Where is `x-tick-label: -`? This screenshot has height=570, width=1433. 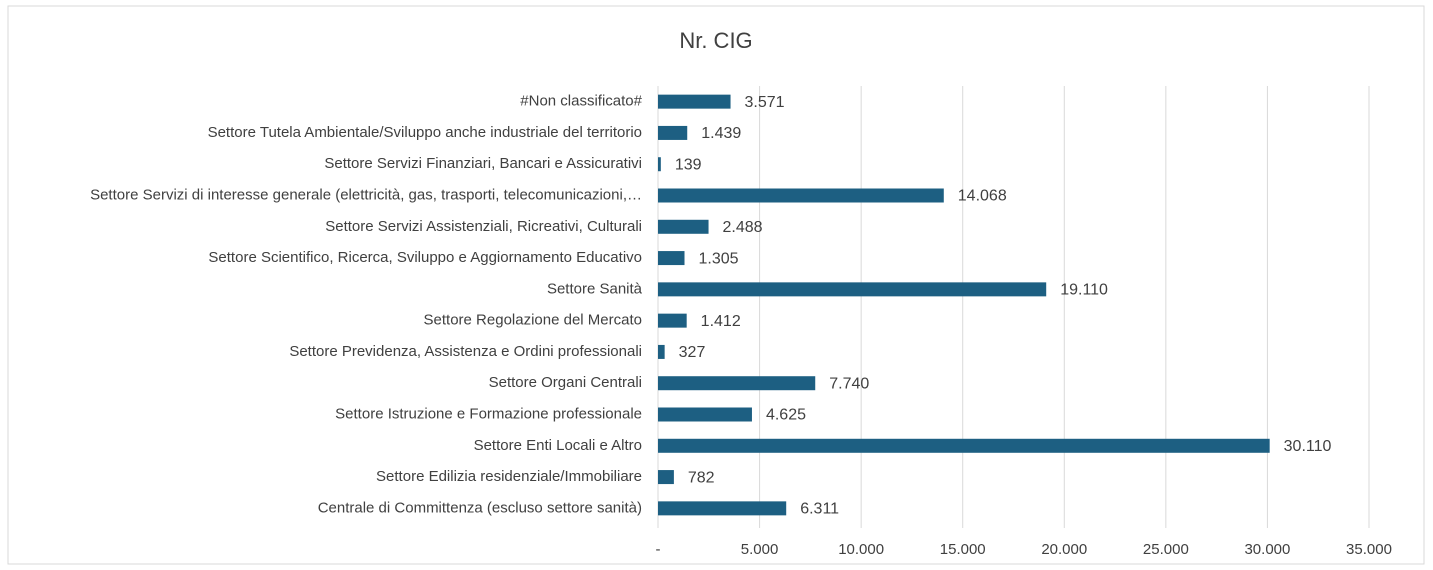 x-tick-label: - is located at coordinates (658, 549).